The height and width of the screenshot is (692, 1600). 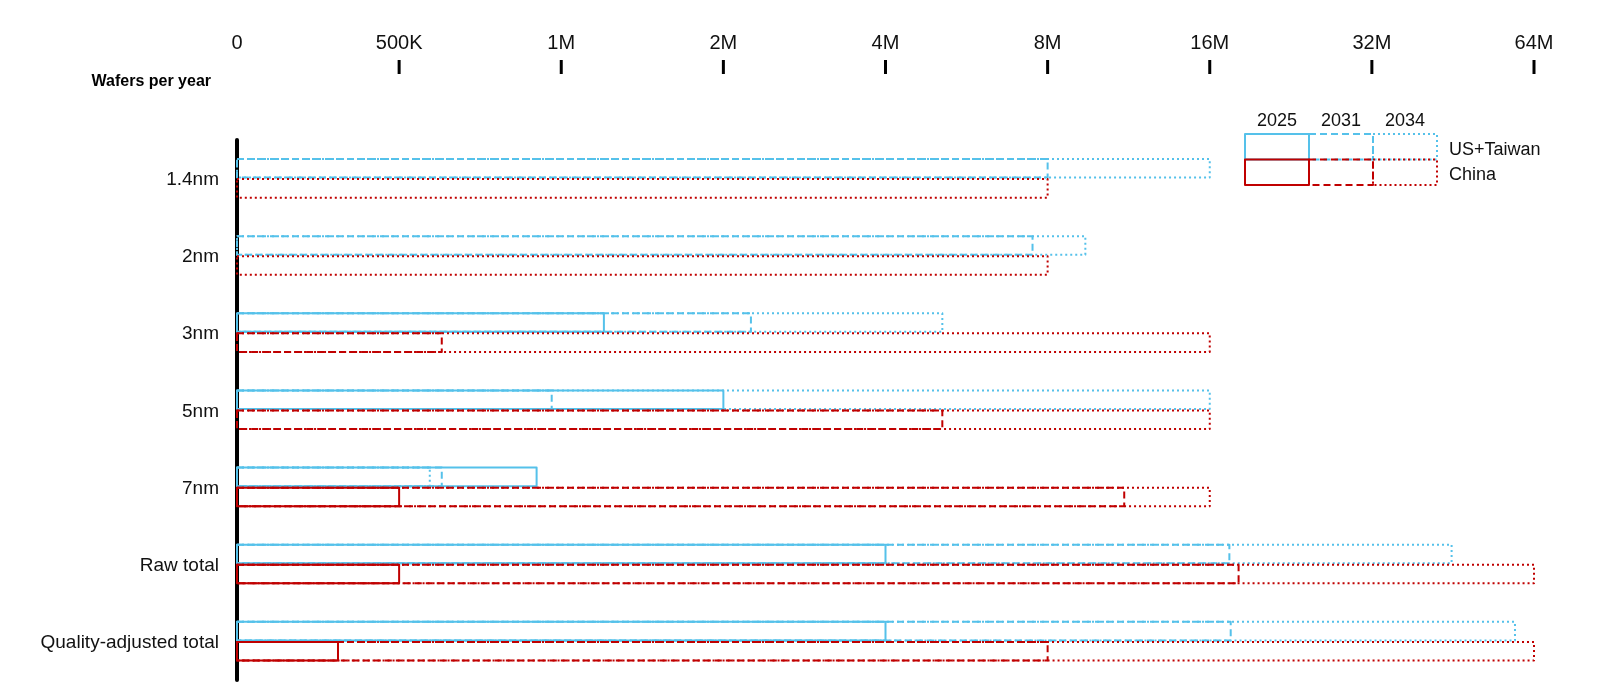 I want to click on y-tick-label: 2nm, so click(x=200, y=256).